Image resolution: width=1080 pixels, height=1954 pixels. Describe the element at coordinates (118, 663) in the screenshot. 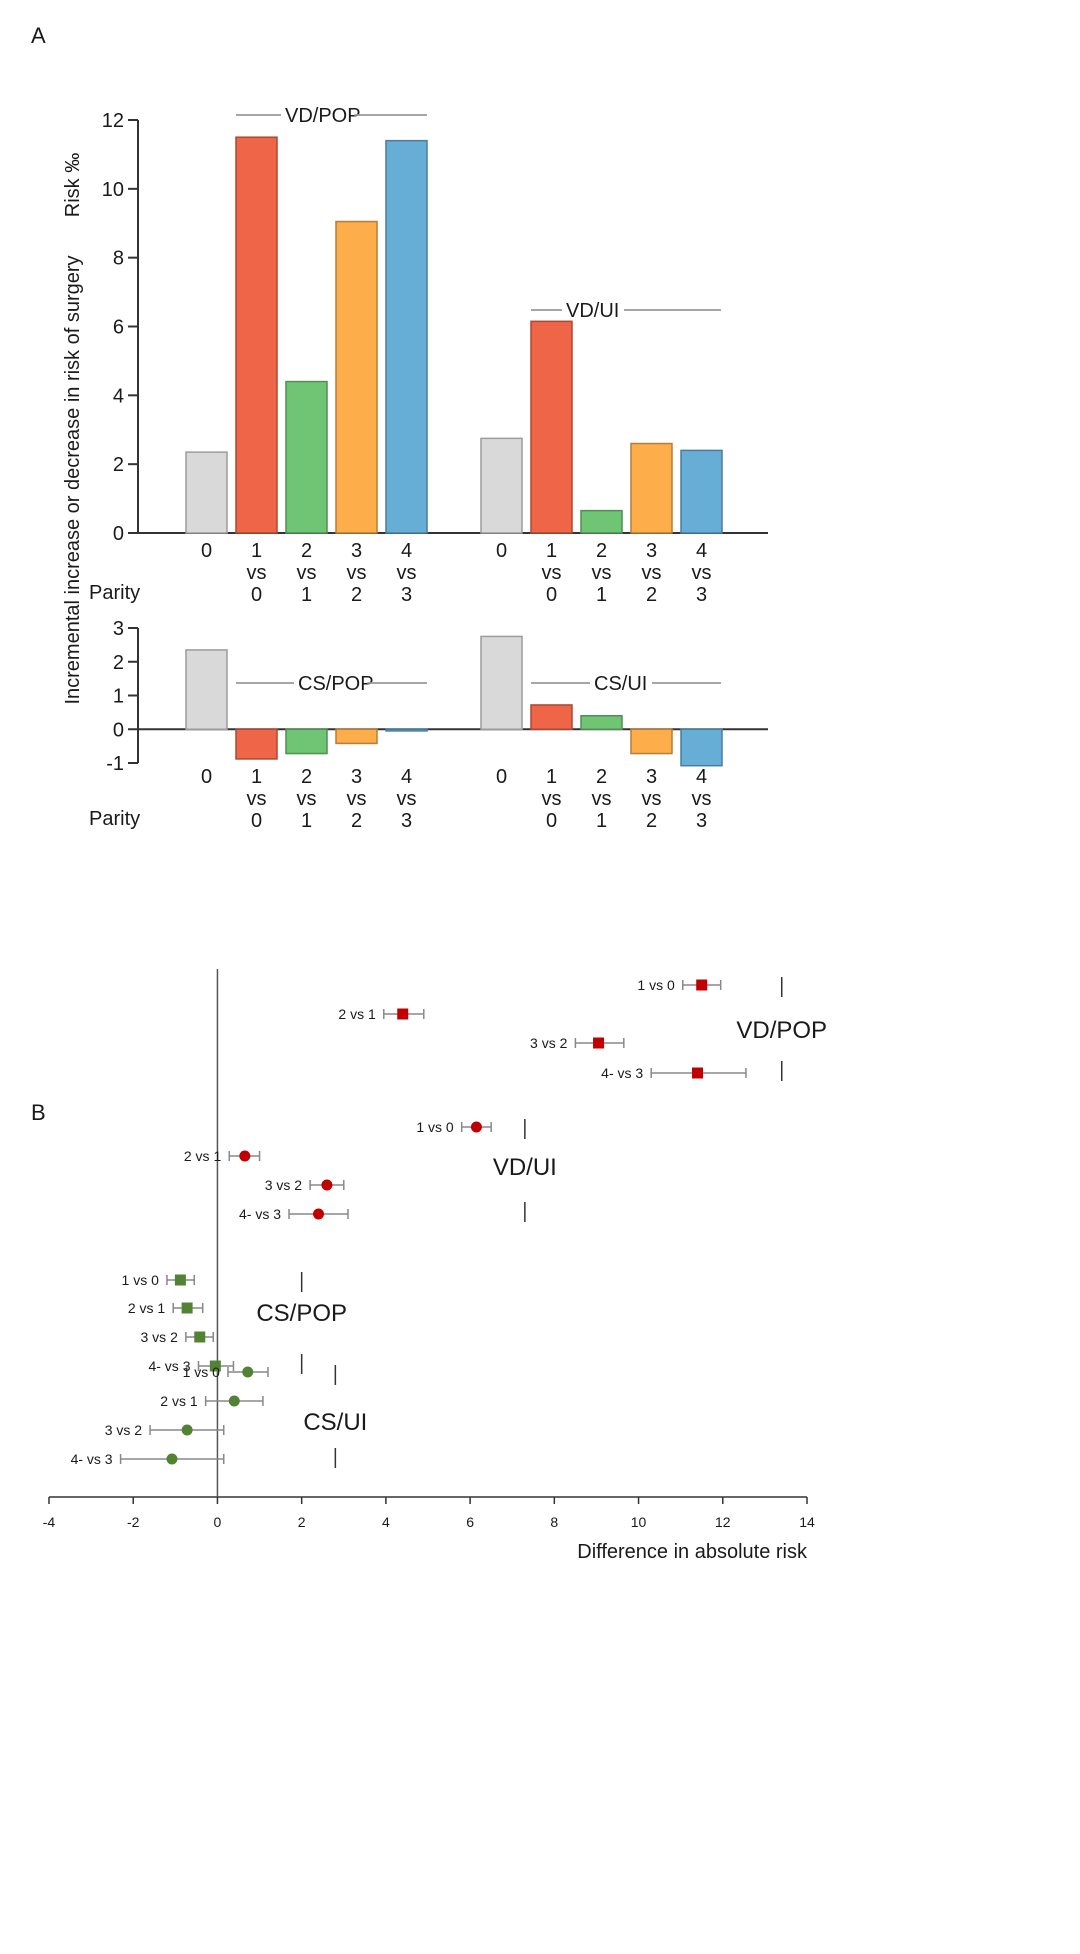

I see `y-tick-label: 2` at that location.